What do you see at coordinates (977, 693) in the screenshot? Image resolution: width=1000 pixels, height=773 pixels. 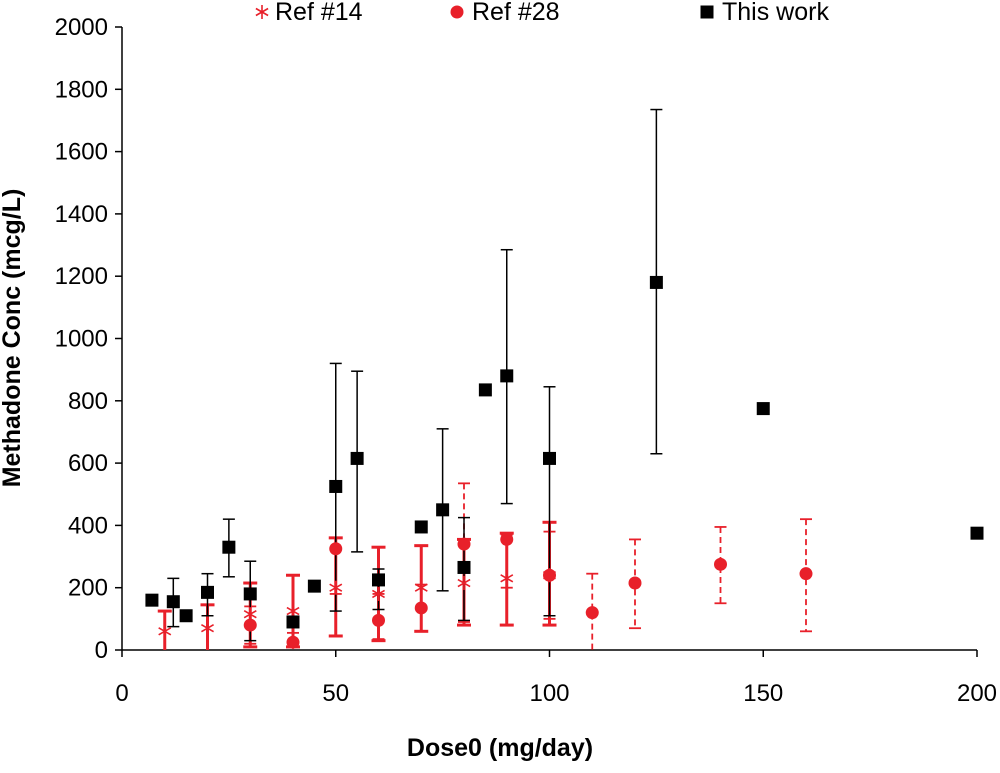 I see `x-tick-label: 200` at bounding box center [977, 693].